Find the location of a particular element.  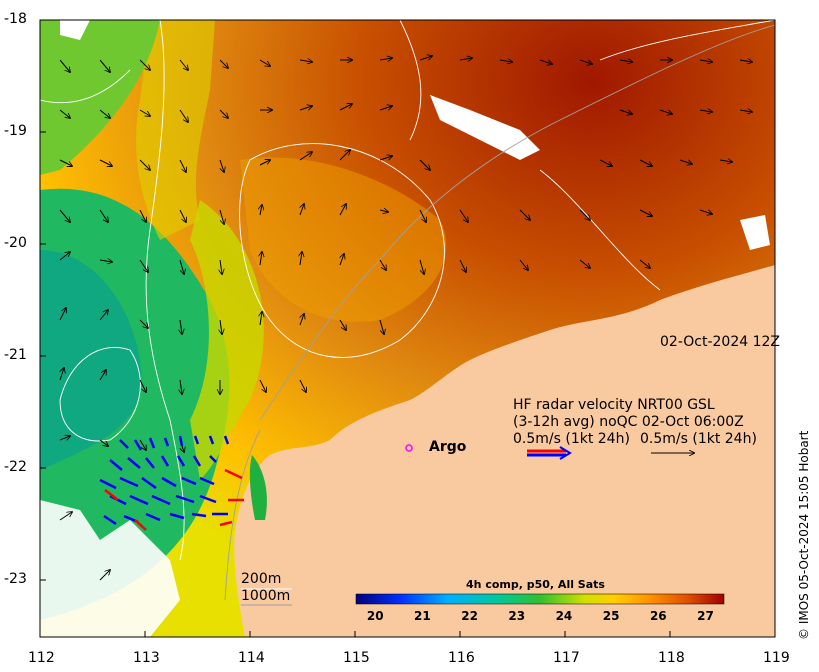

colorbar-tick-label: 24 is located at coordinates (564, 616).